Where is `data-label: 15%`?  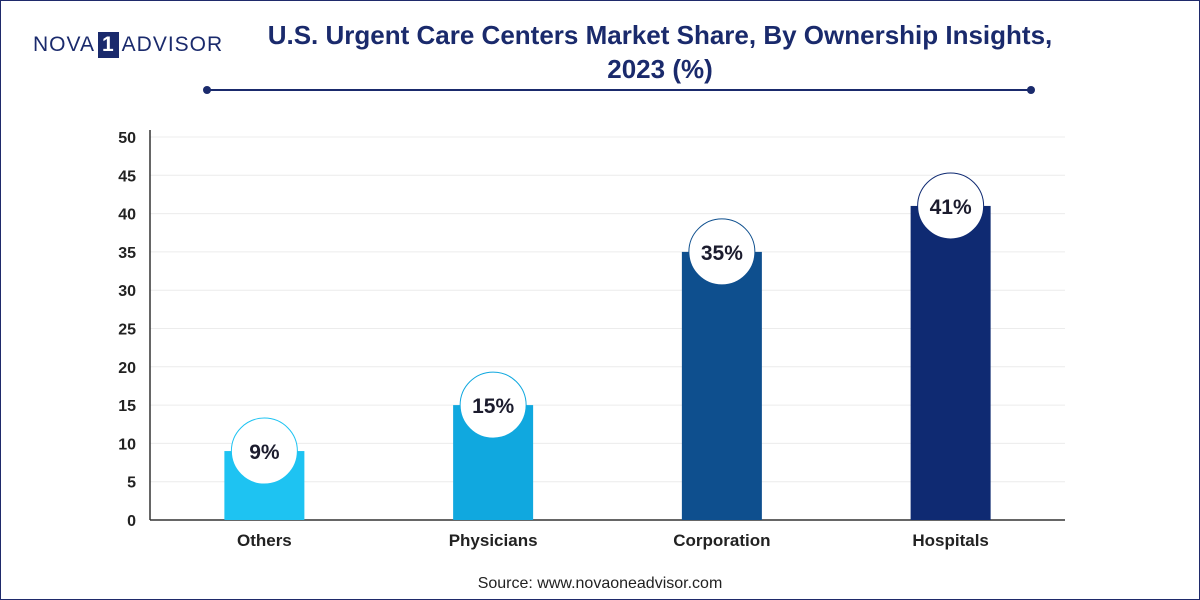
data-label: 15% is located at coordinates (493, 406).